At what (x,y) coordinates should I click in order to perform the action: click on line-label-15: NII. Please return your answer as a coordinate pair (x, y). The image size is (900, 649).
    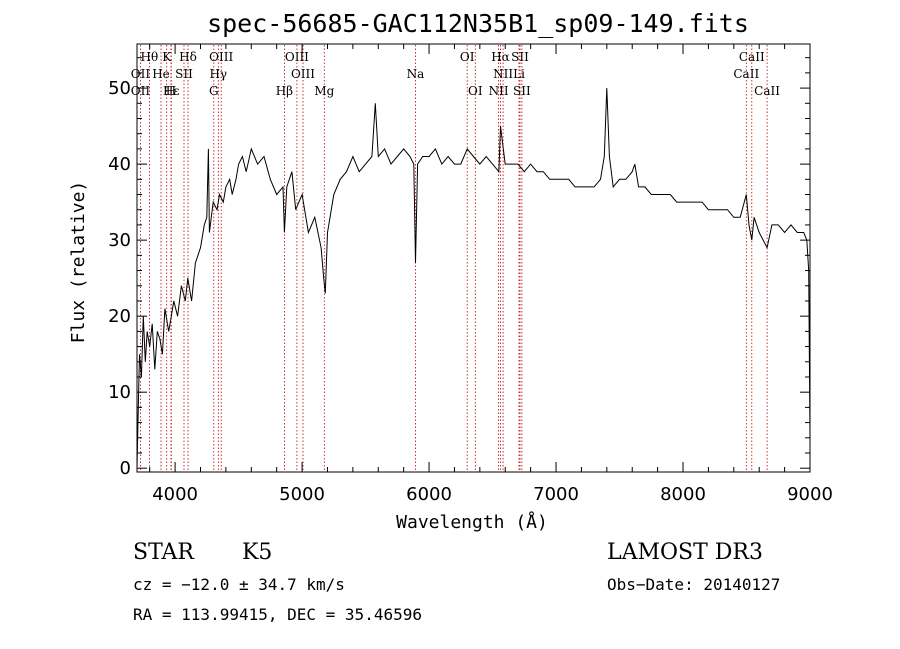
    Looking at the image, I should click on (503, 74).